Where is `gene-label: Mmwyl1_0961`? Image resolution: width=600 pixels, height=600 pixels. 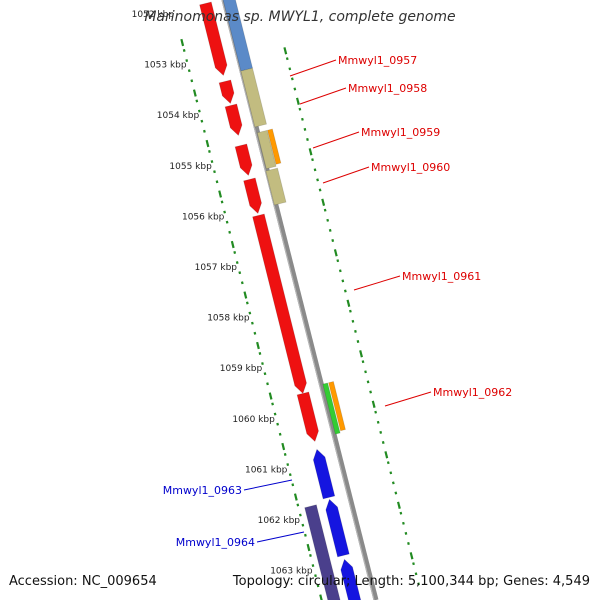 gene-label: Mmwyl1_0961 is located at coordinates (441, 276).